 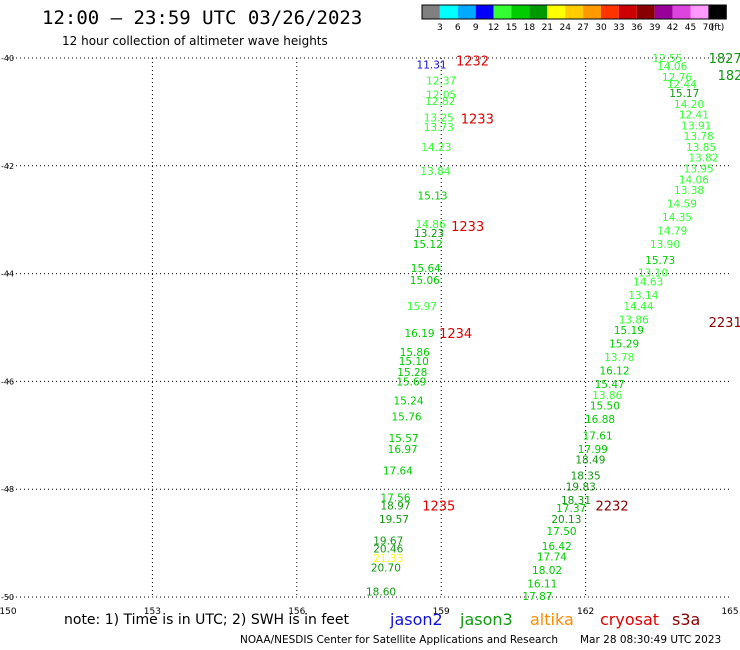 I want to click on wave-height-value: 12.82, so click(x=440, y=102).